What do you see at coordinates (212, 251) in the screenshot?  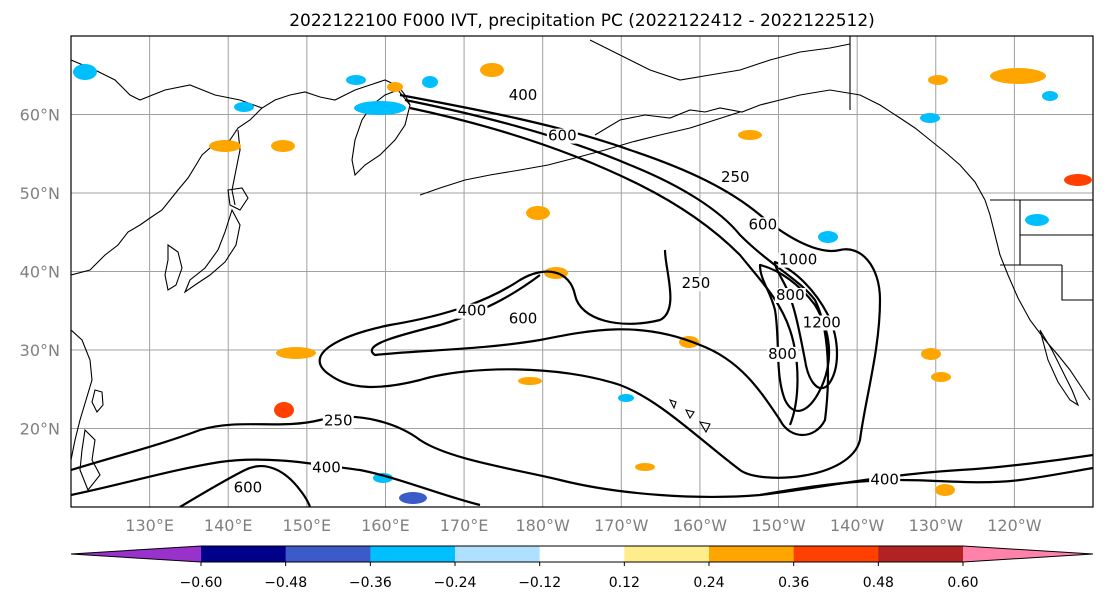 I see `japan-honshu` at bounding box center [212, 251].